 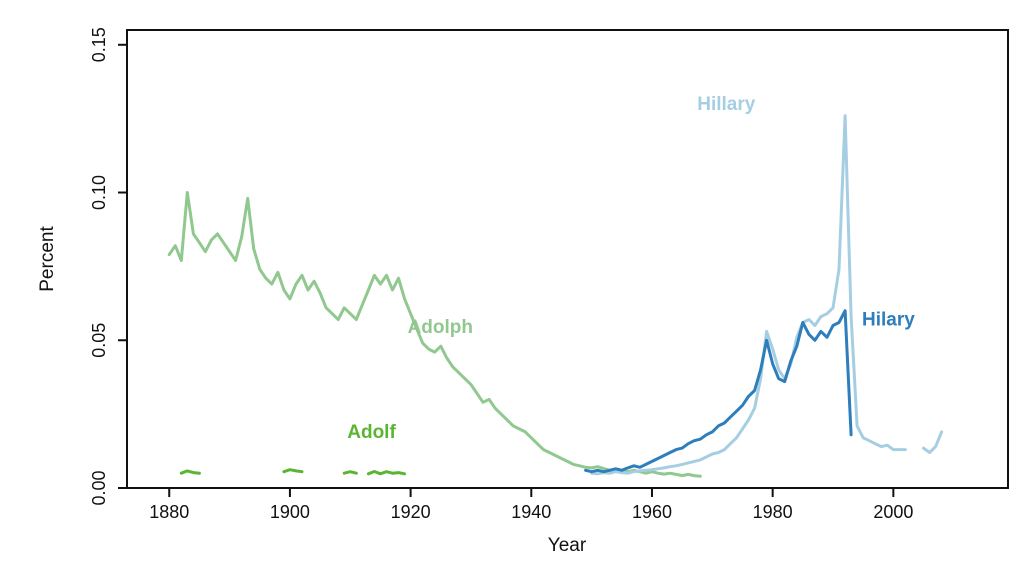 What do you see at coordinates (893, 512) in the screenshot?
I see `x-tick-label: 2000` at bounding box center [893, 512].